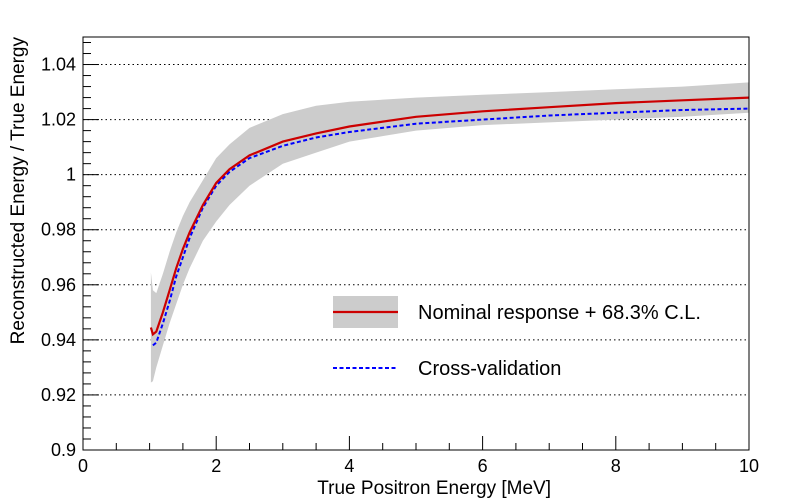 This screenshot has width=789, height=501. Describe the element at coordinates (58, 285) in the screenshot. I see `y-tick-label: 0.96` at that location.